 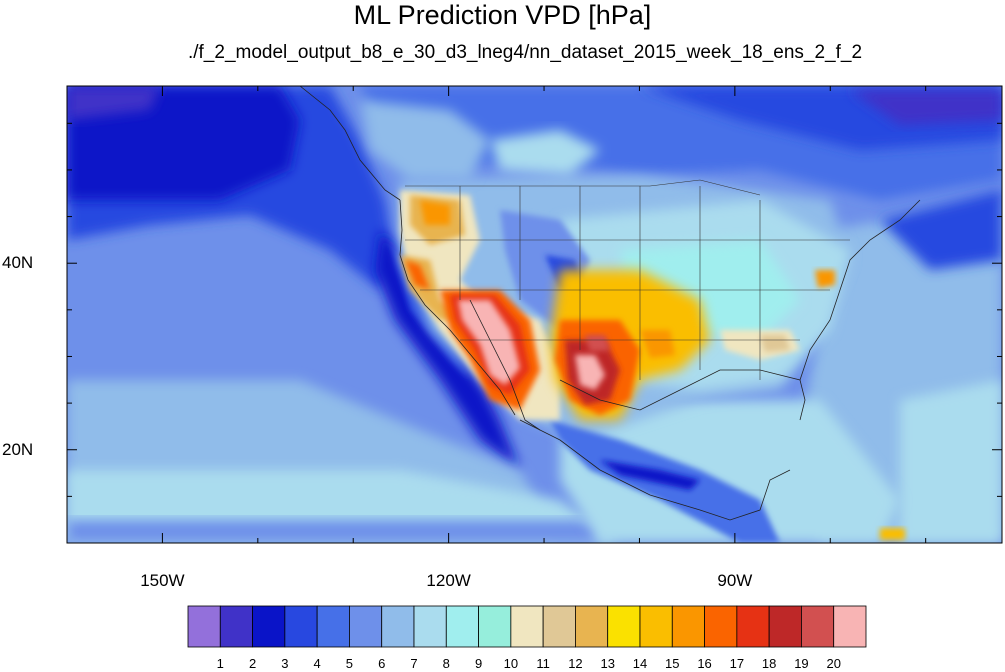 What do you see at coordinates (627, 279) in the screenshot?
I see `state-borders` at bounding box center [627, 279].